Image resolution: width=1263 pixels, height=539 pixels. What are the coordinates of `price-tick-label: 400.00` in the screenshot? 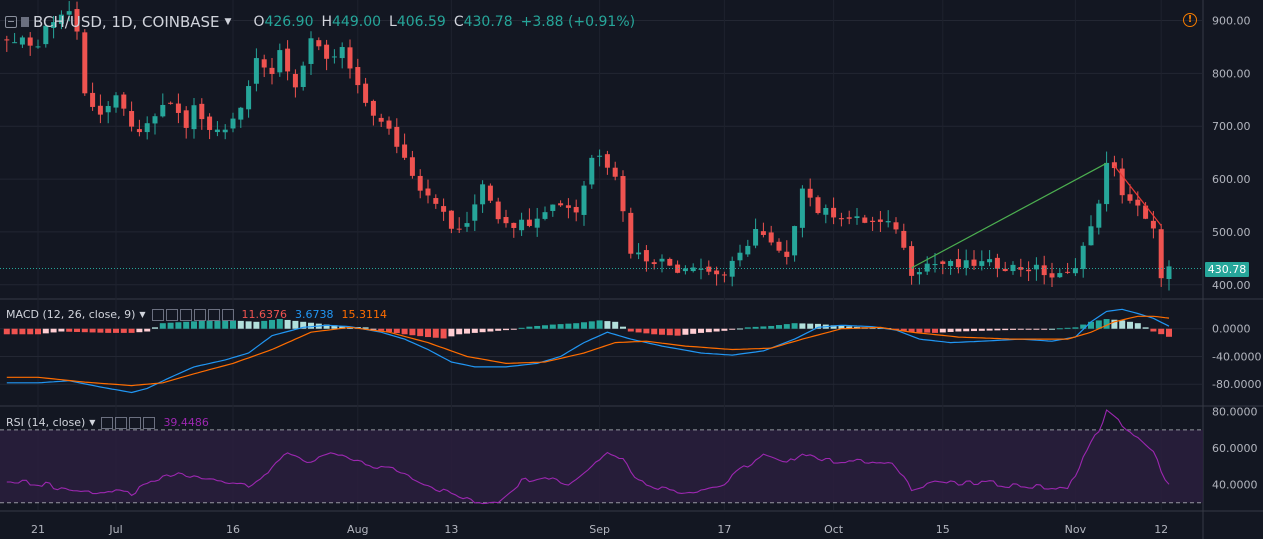 It's located at (1231, 285).